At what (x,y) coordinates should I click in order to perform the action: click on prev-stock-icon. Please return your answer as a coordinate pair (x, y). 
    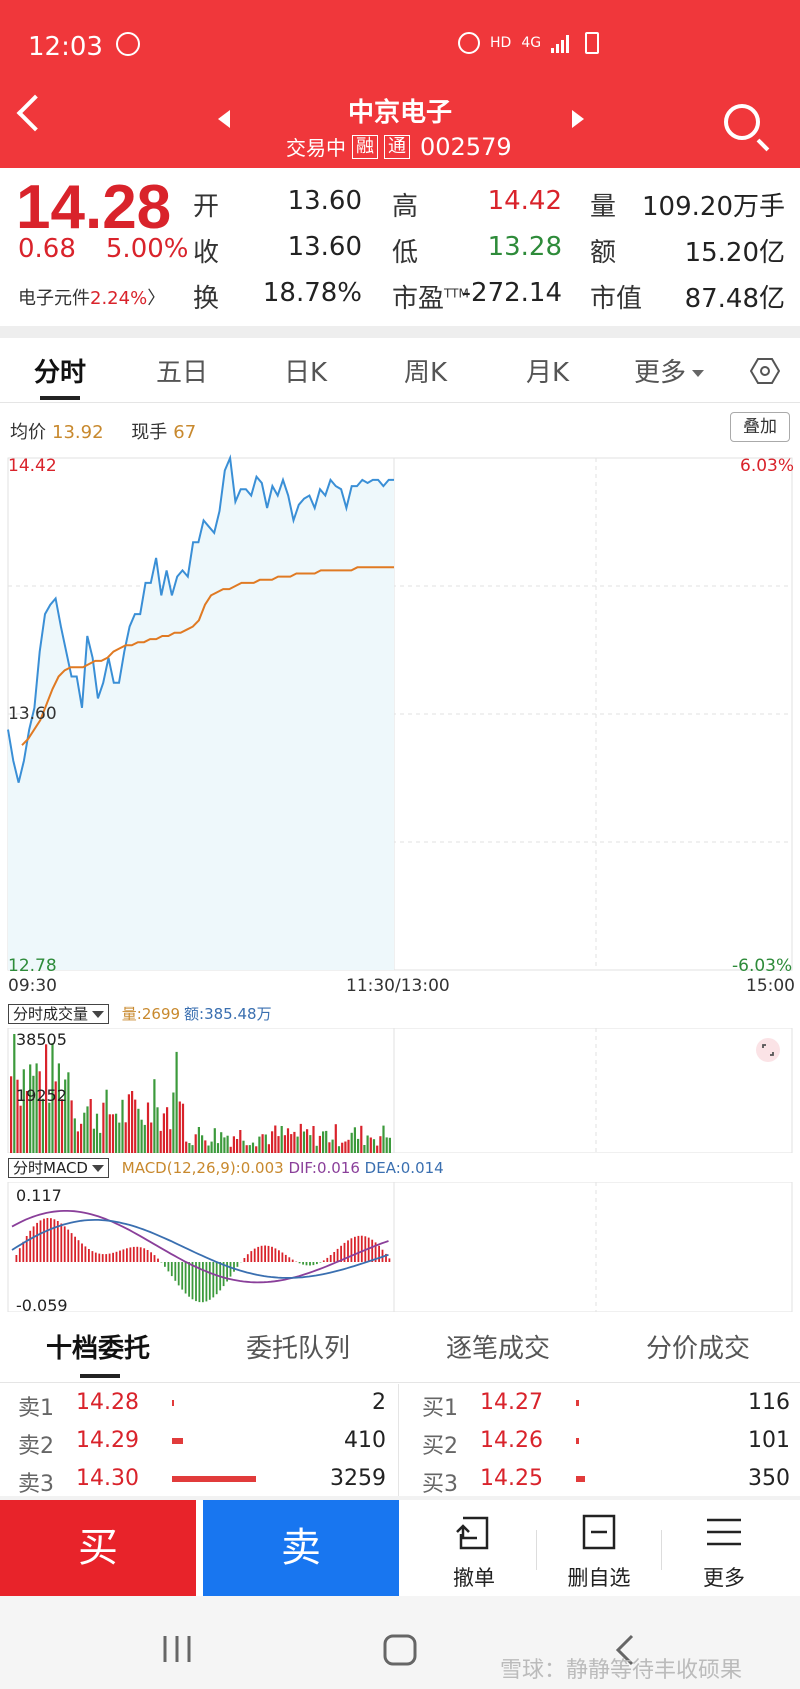
    Looking at the image, I should click on (224, 119).